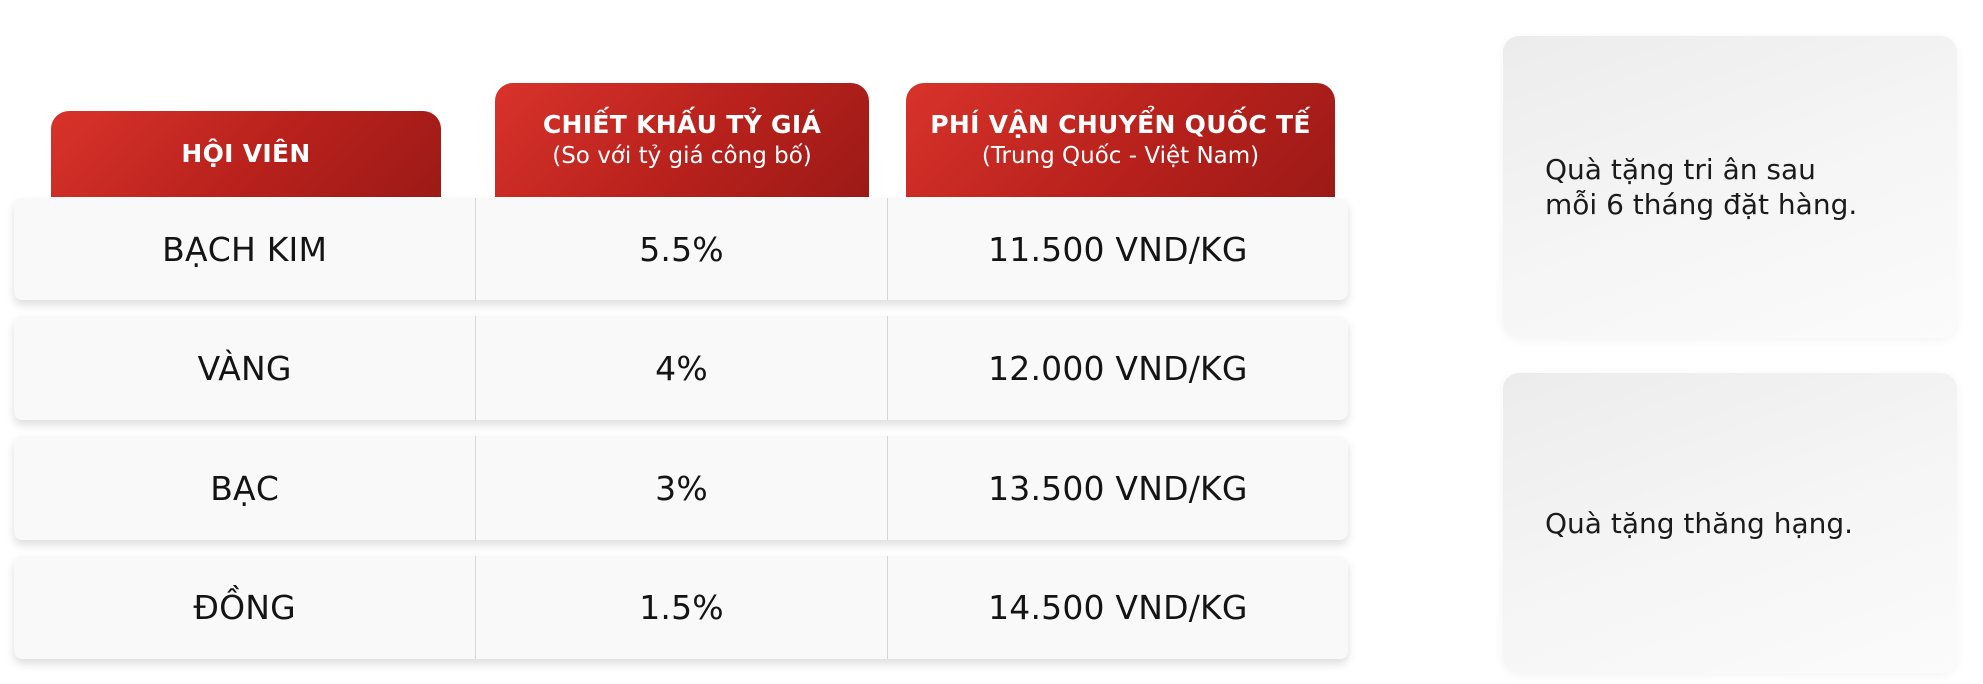 This screenshot has height=684, width=1983. I want to click on header-member-title: HỘI VIÊN, so click(246, 153).